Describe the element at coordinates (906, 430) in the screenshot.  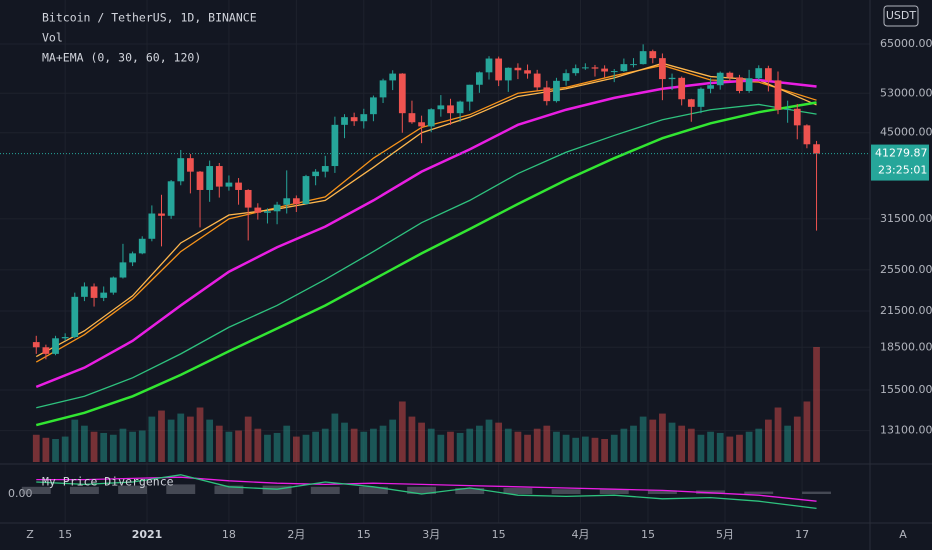
I see `y-tick-label: 13100.00` at that location.